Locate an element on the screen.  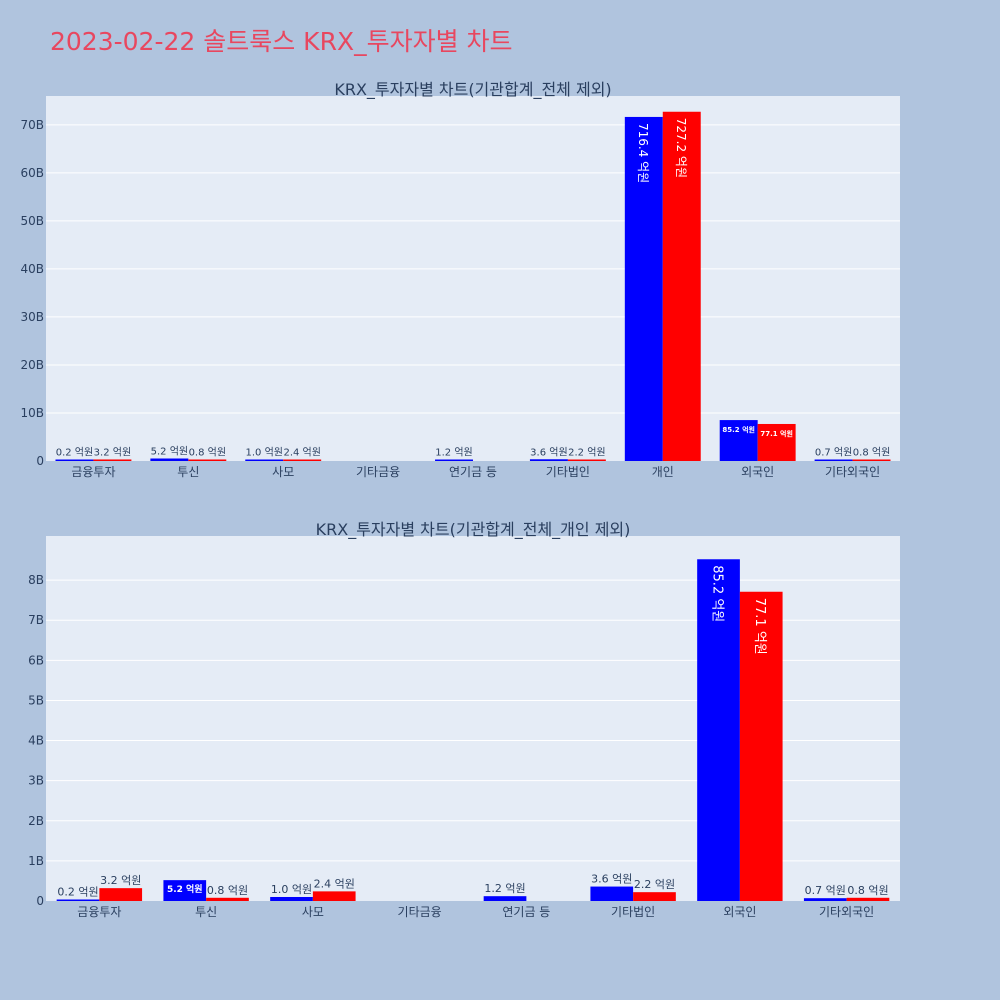
y-tick-label: 3B is located at coordinates (36, 781).